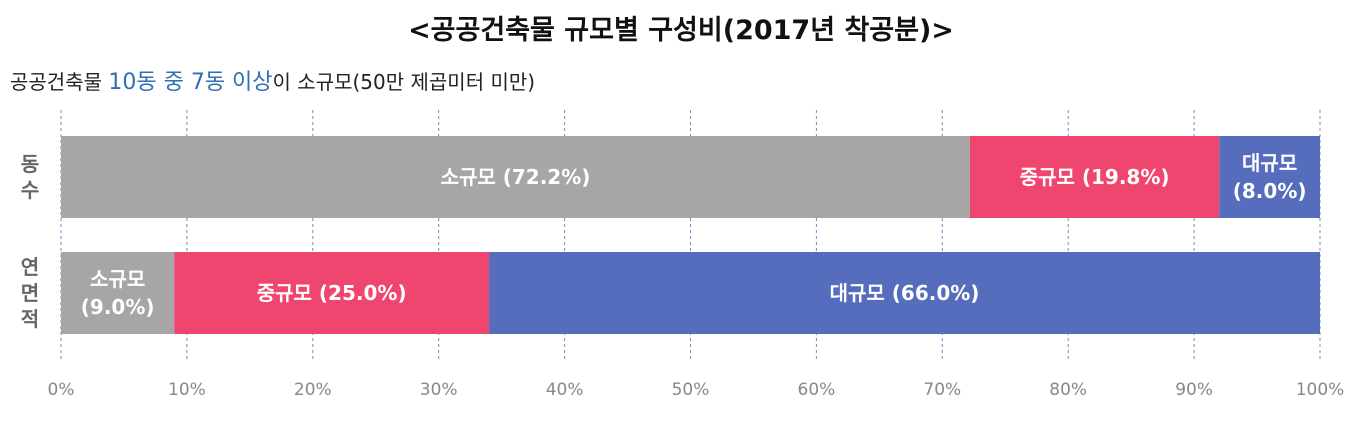 The width and height of the screenshot is (1362, 423). What do you see at coordinates (1194, 390) in the screenshot?
I see `x-tick-label: 90%` at bounding box center [1194, 390].